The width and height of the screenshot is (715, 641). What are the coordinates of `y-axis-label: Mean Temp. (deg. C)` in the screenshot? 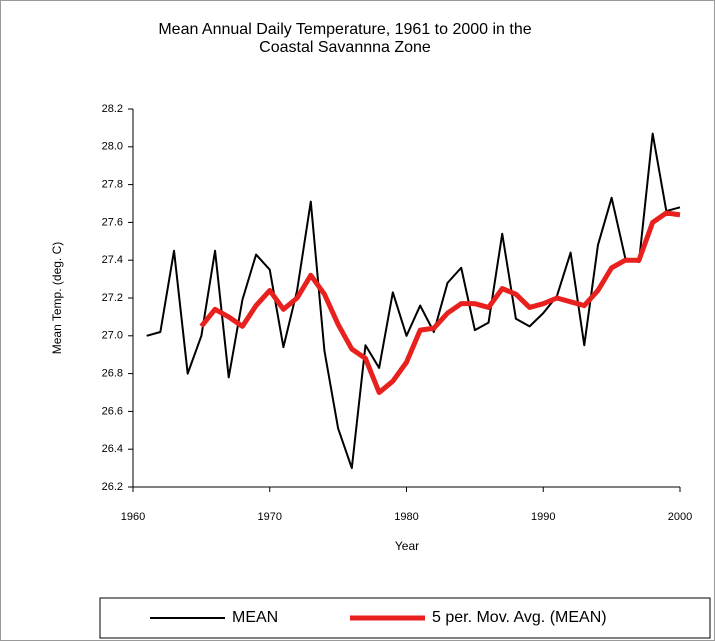 It's located at (57, 298).